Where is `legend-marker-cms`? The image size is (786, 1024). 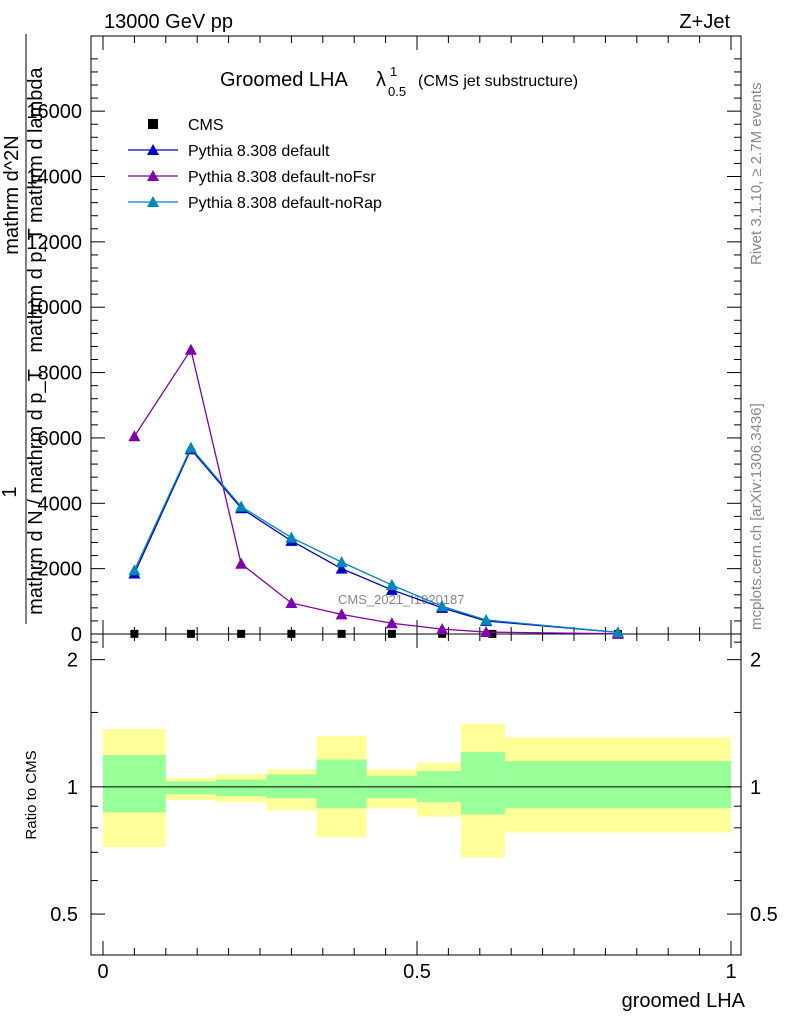 legend-marker-cms is located at coordinates (153, 124).